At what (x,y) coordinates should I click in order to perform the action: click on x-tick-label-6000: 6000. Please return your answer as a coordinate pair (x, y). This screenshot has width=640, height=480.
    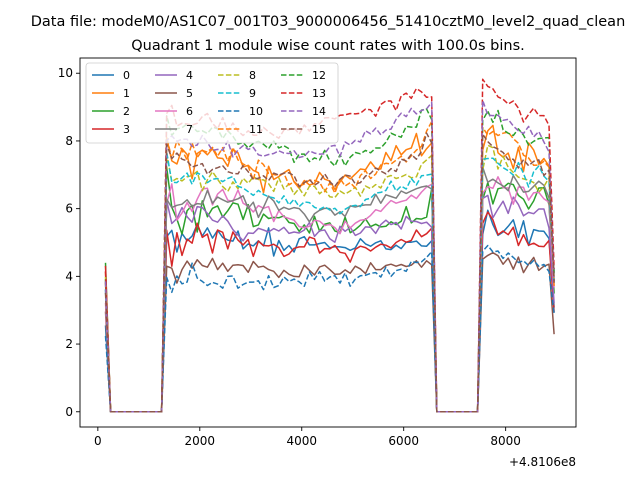
    Looking at the image, I should click on (403, 441).